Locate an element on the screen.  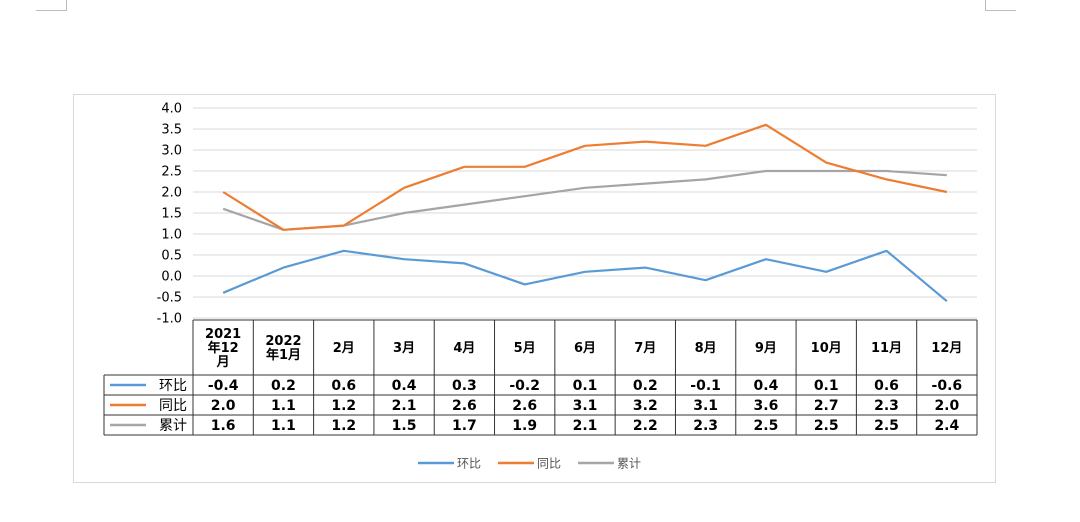
table-value-cell: 2.7 is located at coordinates (826, 406).